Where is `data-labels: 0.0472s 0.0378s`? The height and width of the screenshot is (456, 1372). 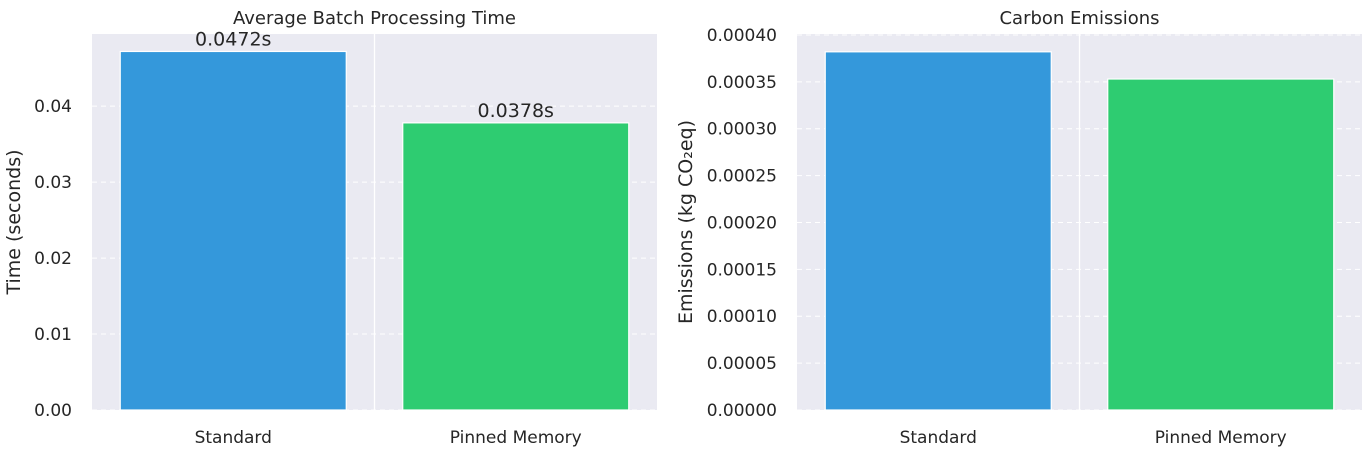
data-labels: 0.0472s 0.0378s is located at coordinates (374, 74).